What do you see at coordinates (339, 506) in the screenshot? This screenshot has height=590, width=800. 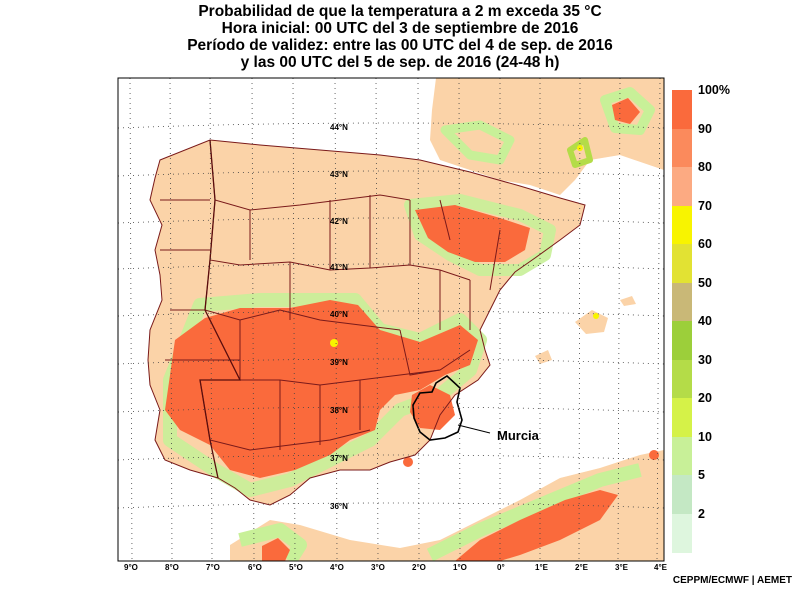 I see `lat-label-36: 36°N` at bounding box center [339, 506].